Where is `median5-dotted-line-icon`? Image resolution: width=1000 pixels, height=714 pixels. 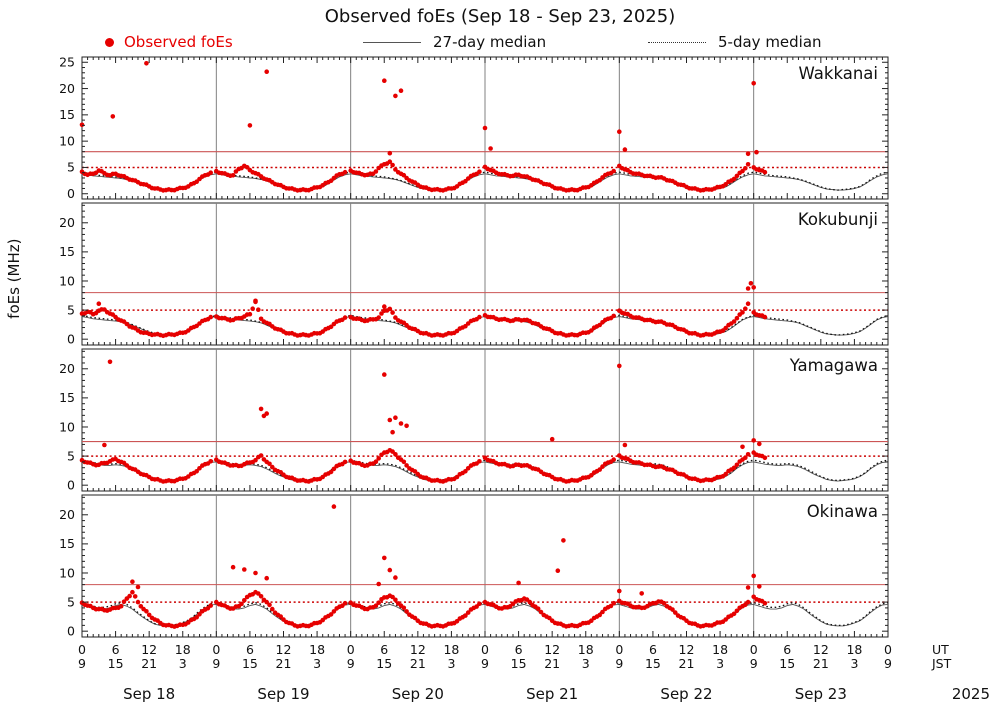 median5-dotted-line-icon is located at coordinates (677, 42).